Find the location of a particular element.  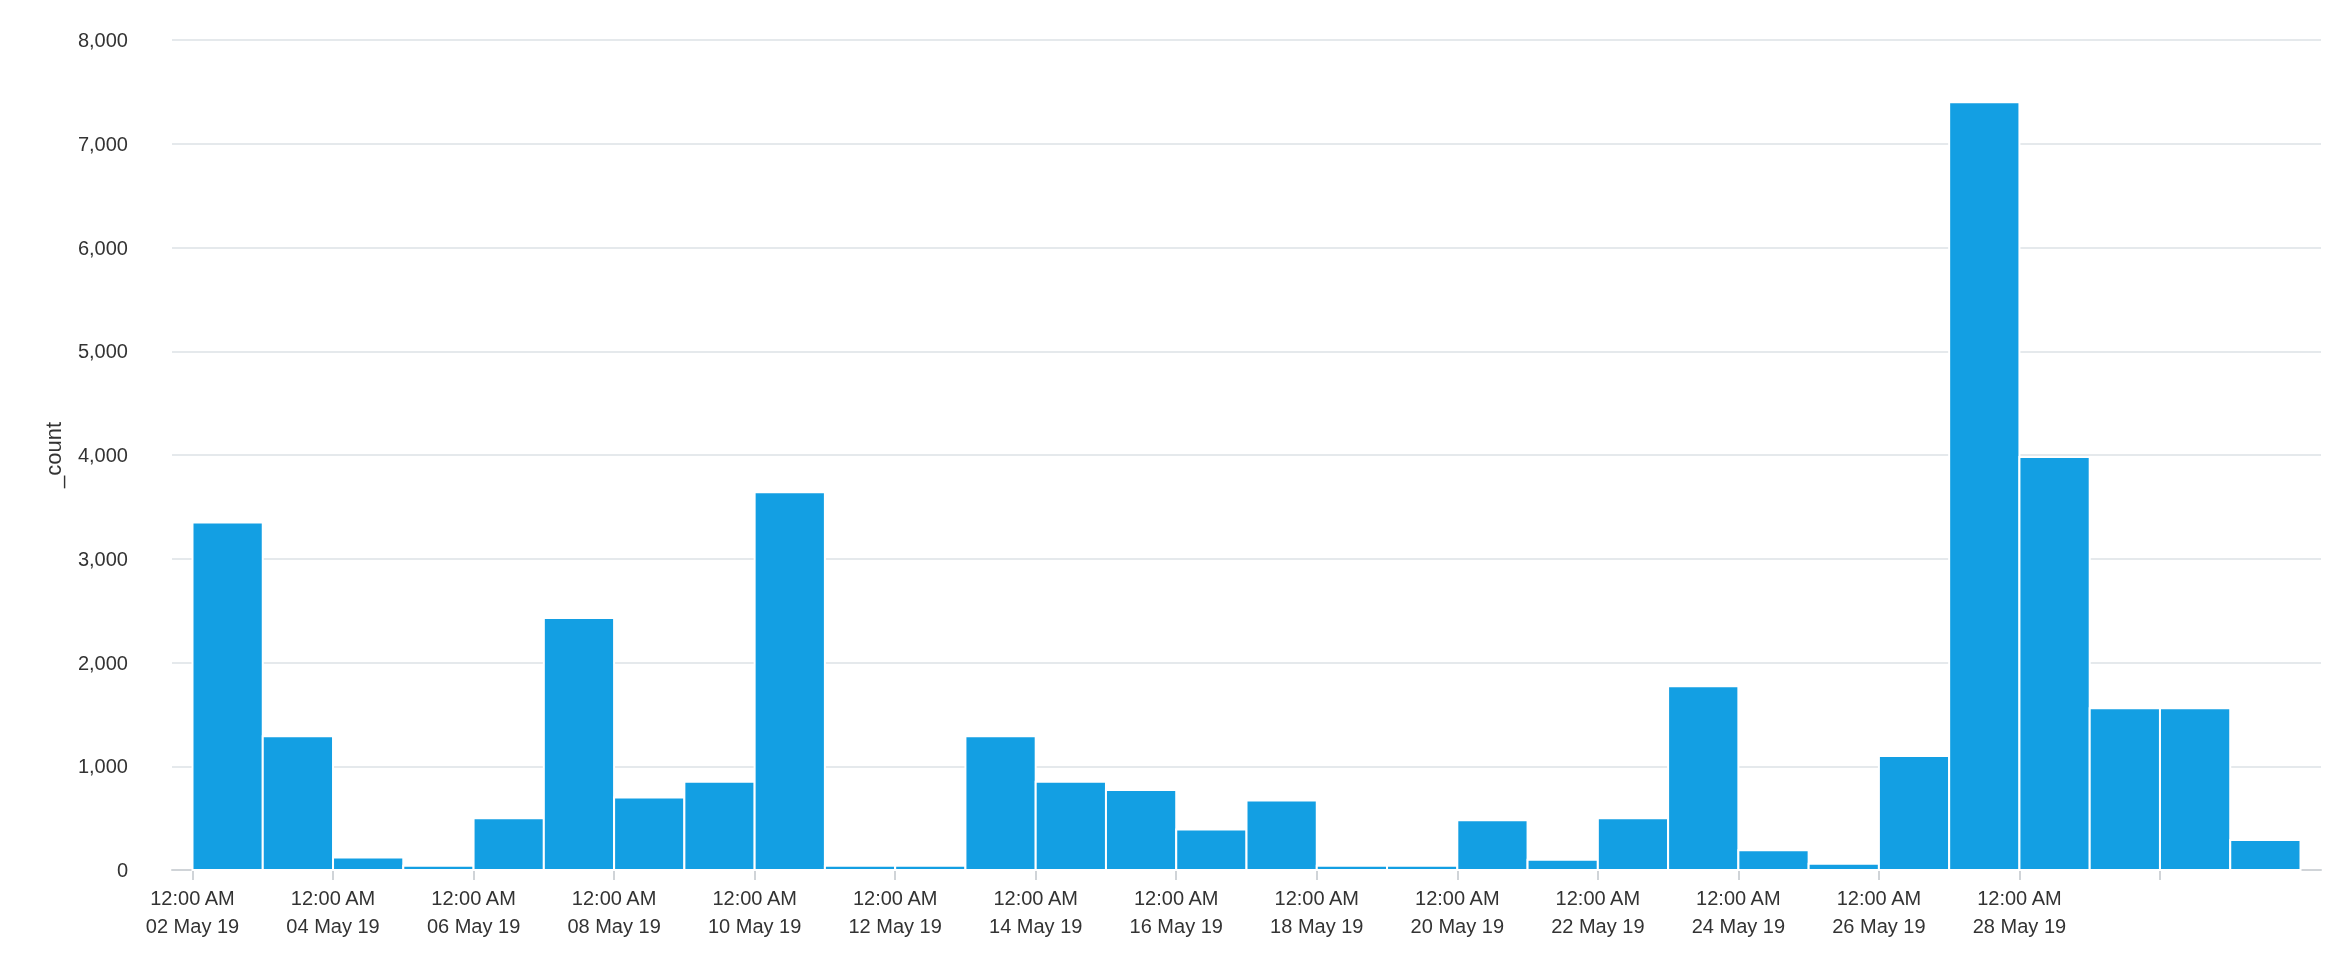

y-tick-label: 1,000 is located at coordinates (102, 766).